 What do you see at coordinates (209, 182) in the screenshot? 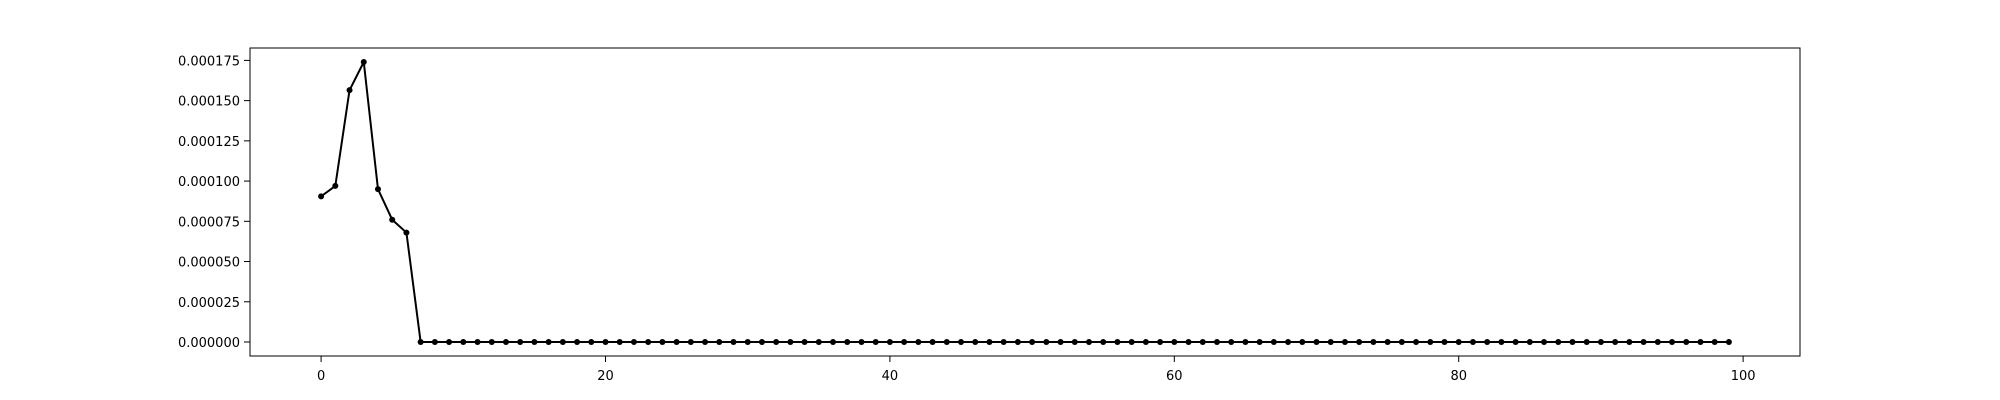
I see `y-tick-label: 0.000100` at bounding box center [209, 182].